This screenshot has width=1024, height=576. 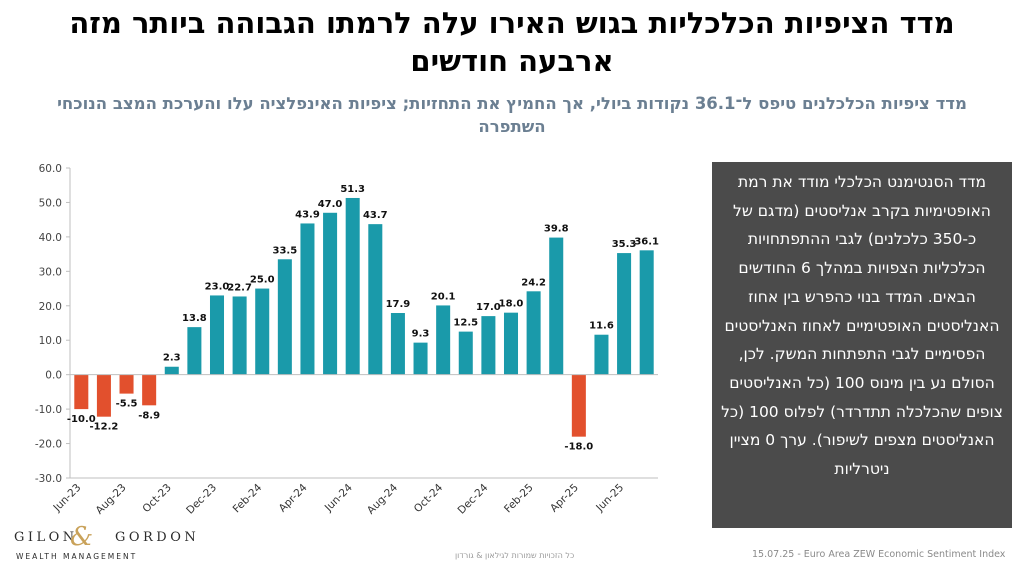 I want to click on x-tick-label: Aug-23, so click(x=111, y=499).